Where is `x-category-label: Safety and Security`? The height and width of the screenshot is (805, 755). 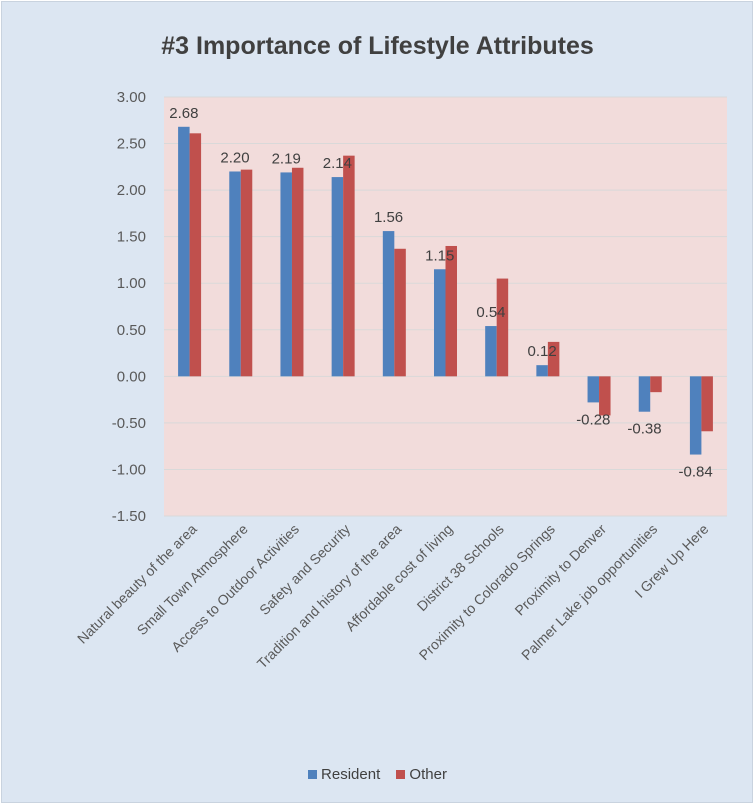
x-category-label: Safety and Security is located at coordinates (304, 569).